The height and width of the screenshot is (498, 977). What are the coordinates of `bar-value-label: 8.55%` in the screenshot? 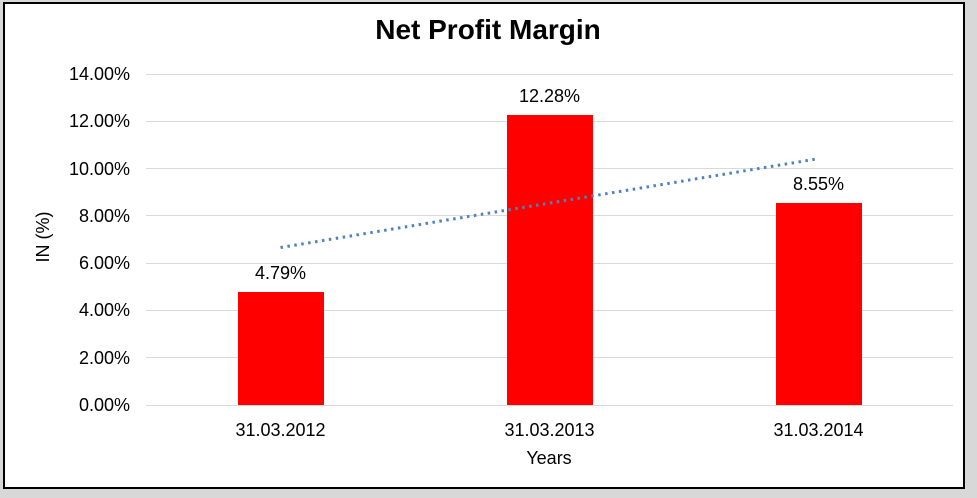 It's located at (818, 183).